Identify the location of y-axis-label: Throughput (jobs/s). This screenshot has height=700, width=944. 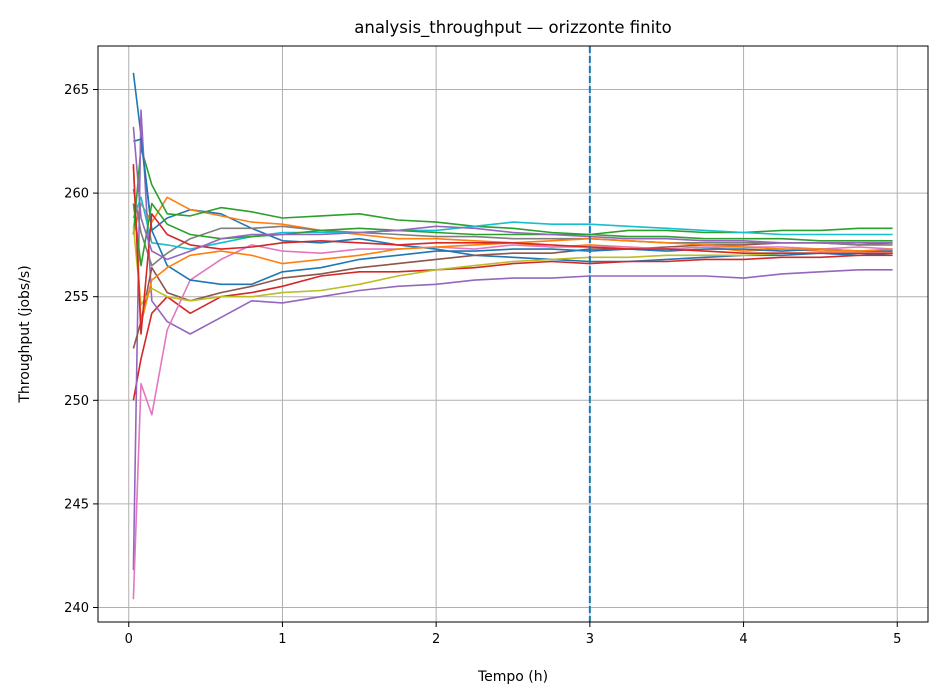
(25, 334).